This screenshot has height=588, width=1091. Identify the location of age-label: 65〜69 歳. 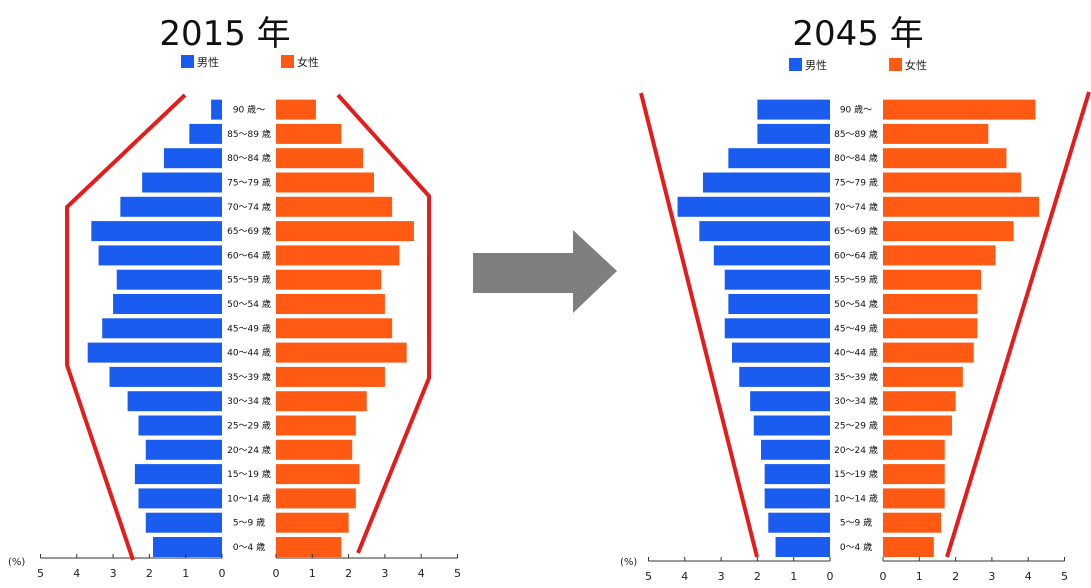
(249, 231).